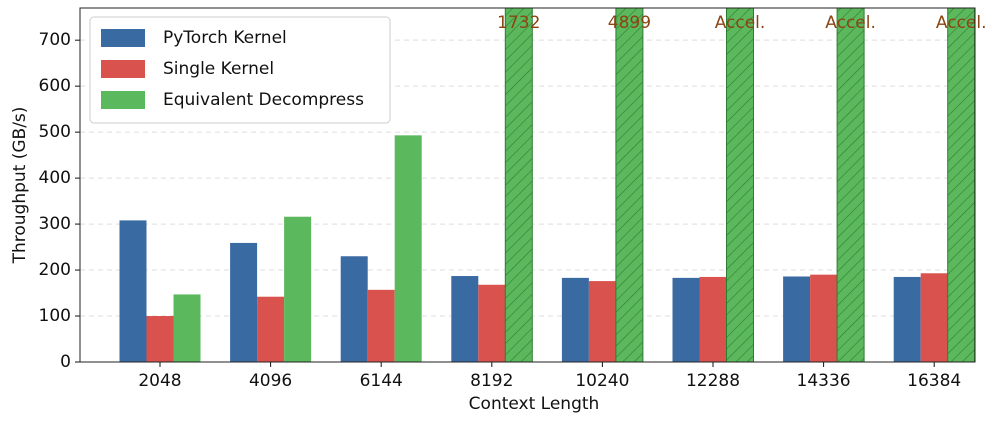  Describe the element at coordinates (55, 178) in the screenshot. I see `y-tick-label: 400` at that location.